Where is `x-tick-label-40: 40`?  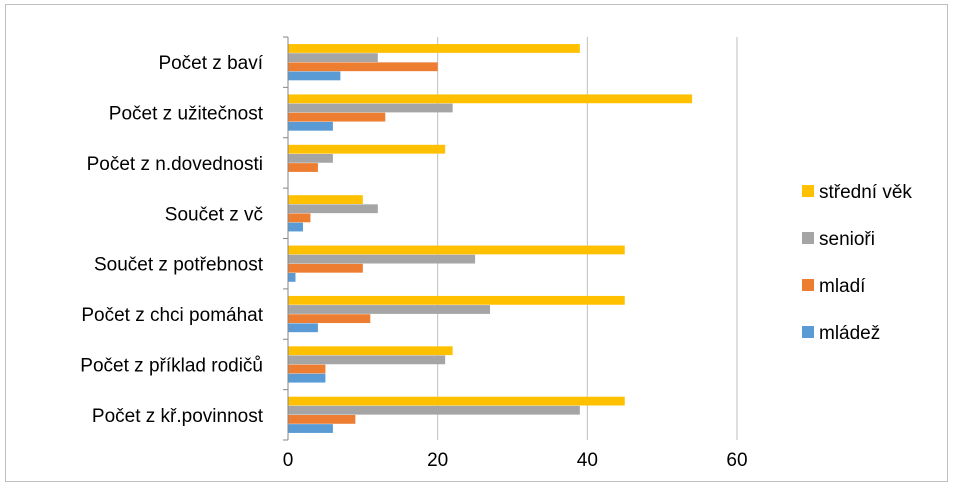 x-tick-label-40: 40 is located at coordinates (587, 460).